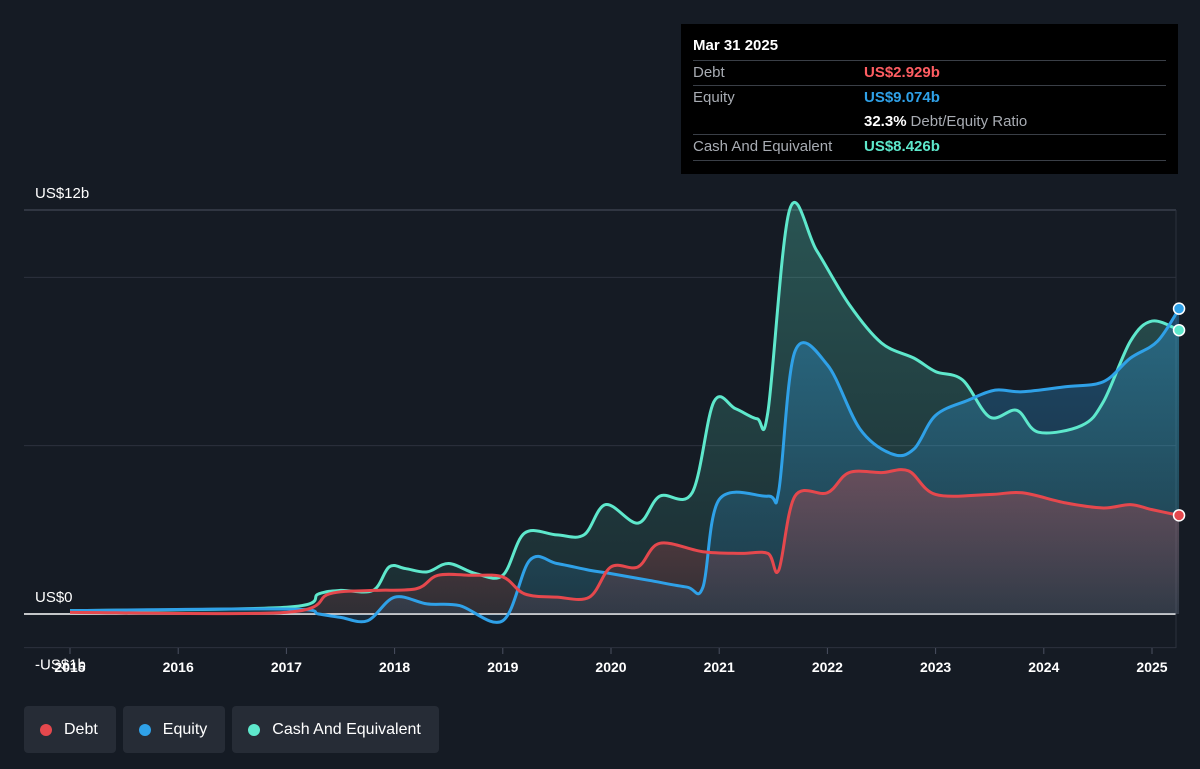  What do you see at coordinates (185, 729) in the screenshot?
I see `legend-label-equity: Equity` at bounding box center [185, 729].